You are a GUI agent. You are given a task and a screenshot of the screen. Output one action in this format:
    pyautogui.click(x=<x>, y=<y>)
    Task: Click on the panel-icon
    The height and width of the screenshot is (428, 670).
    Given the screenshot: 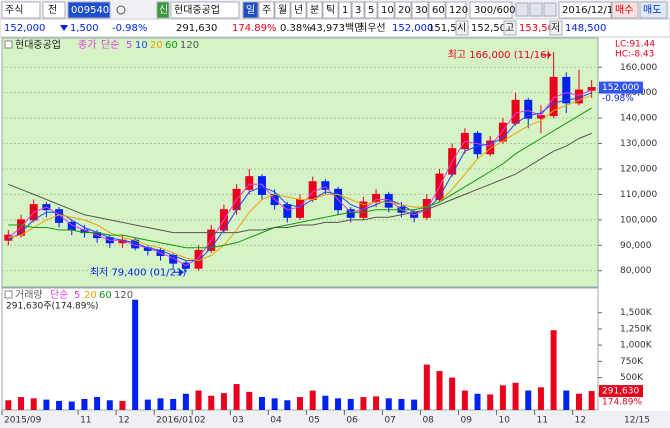 What is the action you would take?
    pyautogui.click(x=8, y=44)
    